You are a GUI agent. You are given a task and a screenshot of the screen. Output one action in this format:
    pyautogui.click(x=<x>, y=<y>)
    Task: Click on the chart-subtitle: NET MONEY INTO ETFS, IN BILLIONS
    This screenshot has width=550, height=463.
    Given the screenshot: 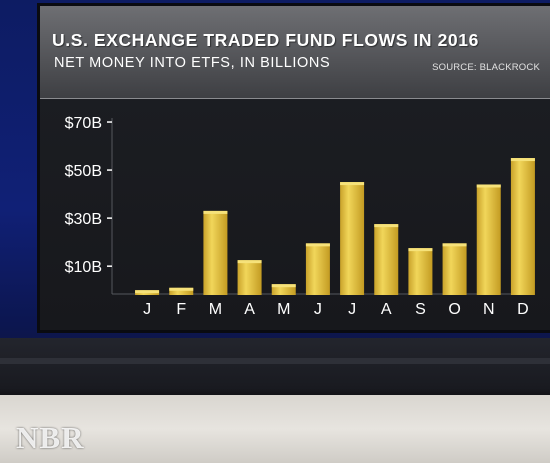 What is the action you would take?
    pyautogui.click(x=192, y=63)
    